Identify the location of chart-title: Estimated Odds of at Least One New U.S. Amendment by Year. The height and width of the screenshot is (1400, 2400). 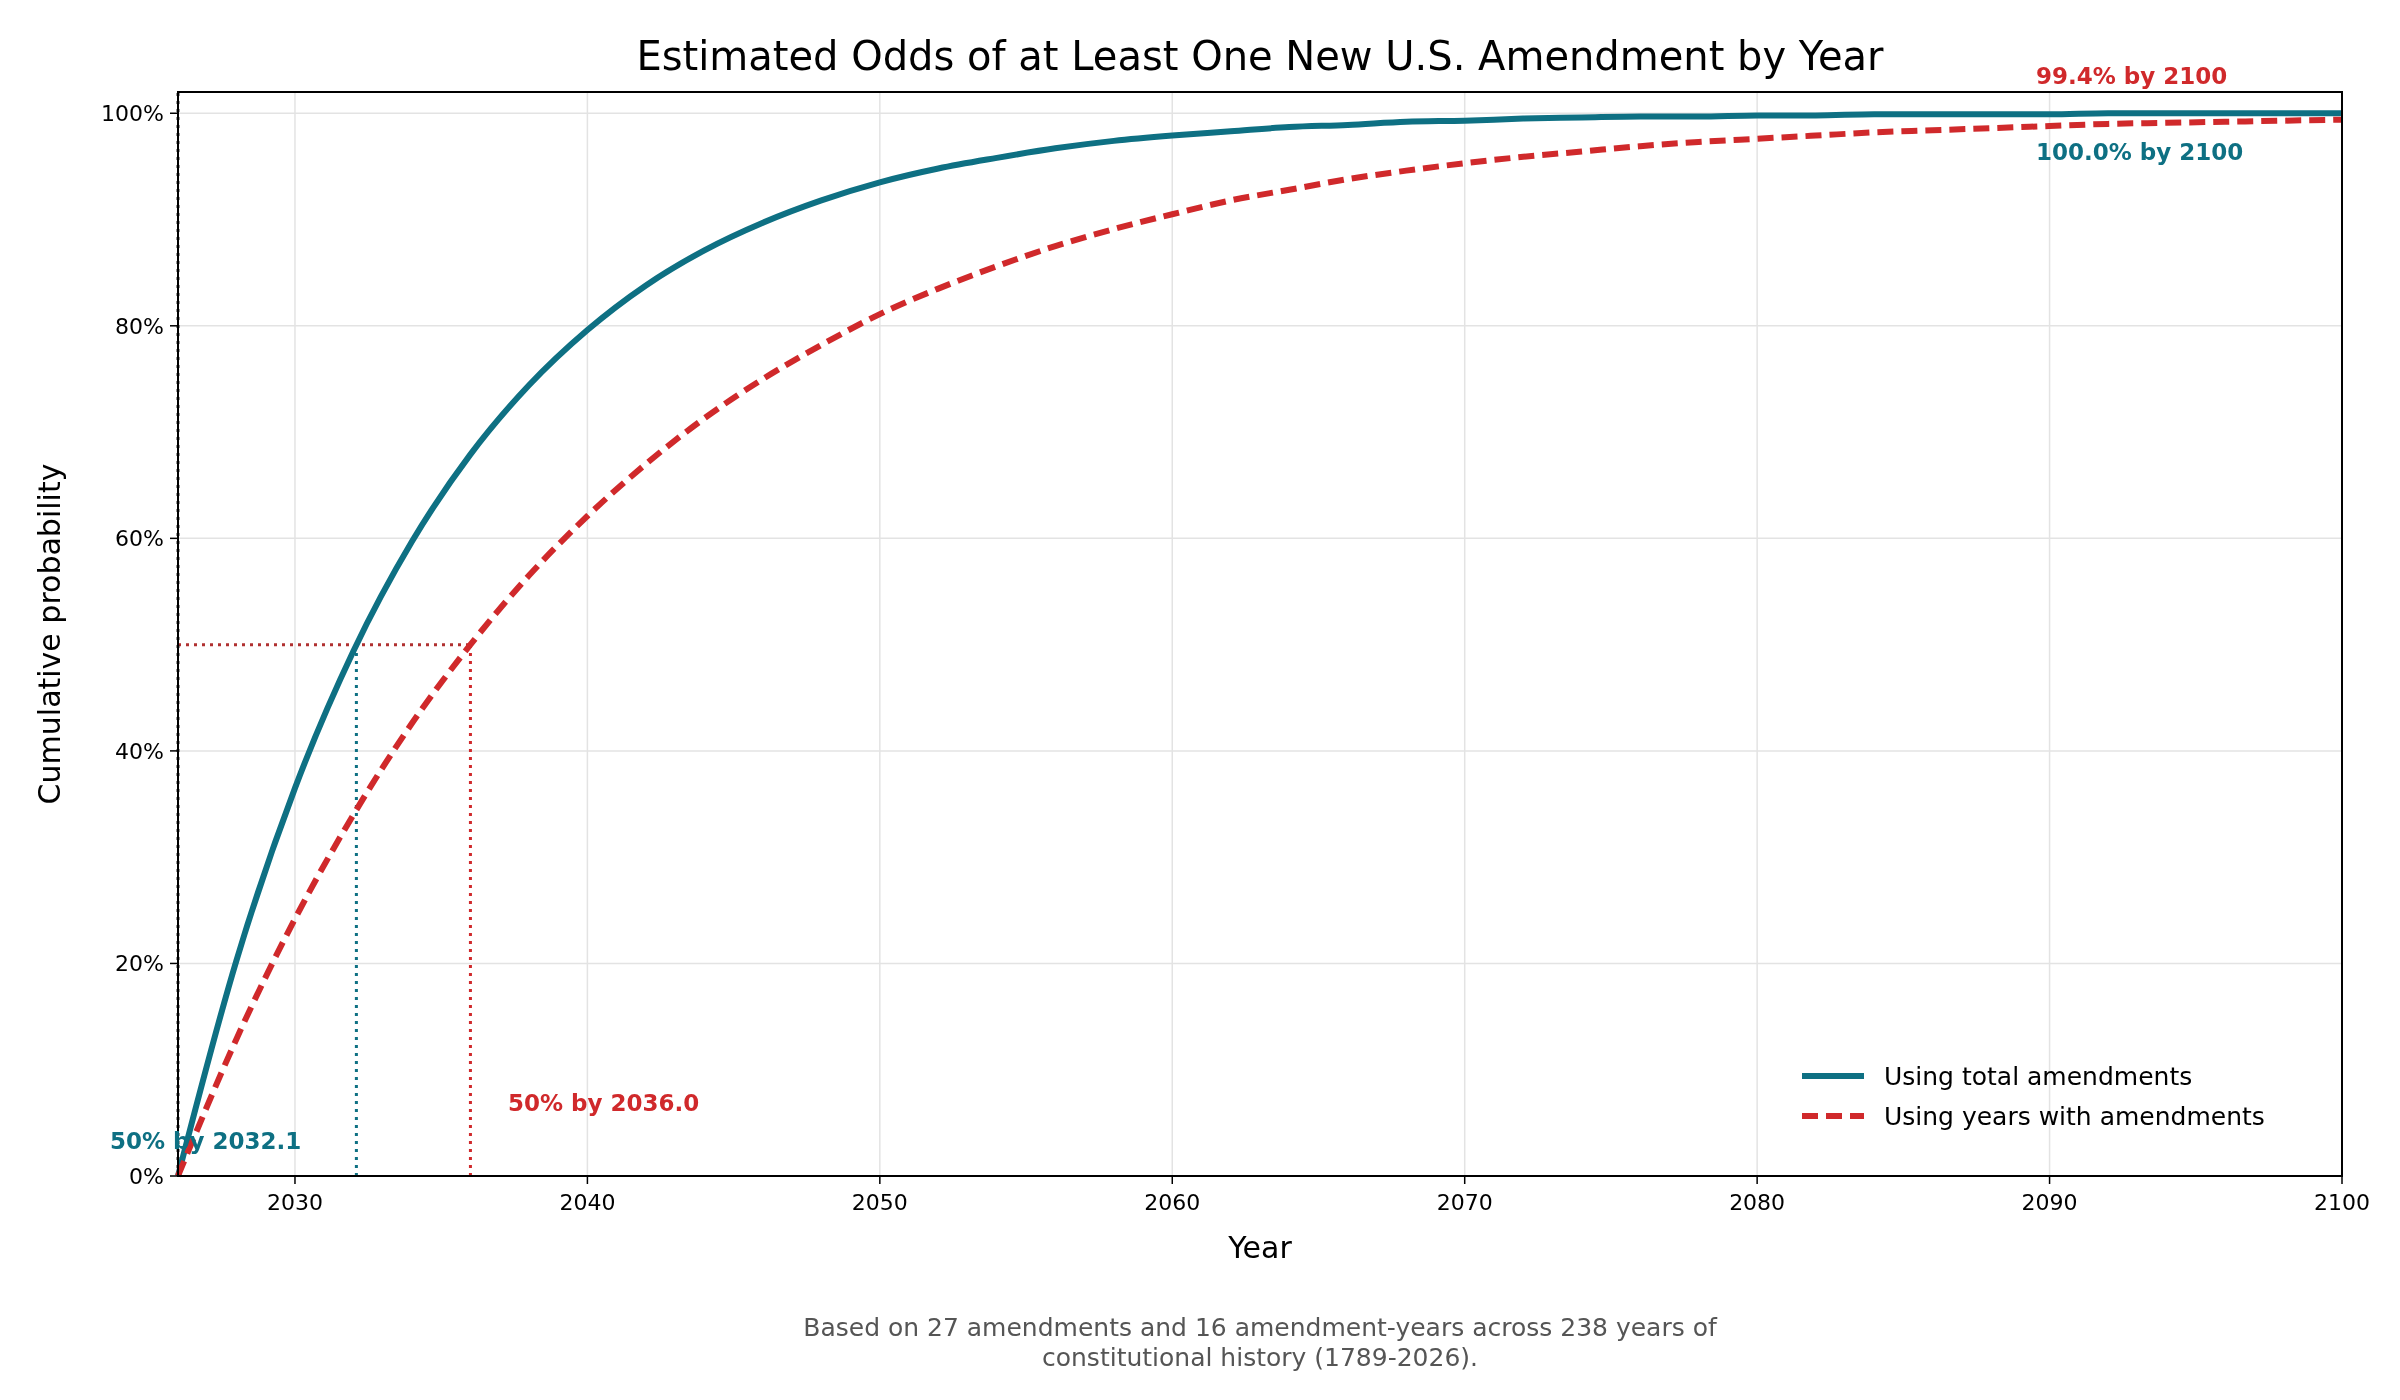
(1260, 56).